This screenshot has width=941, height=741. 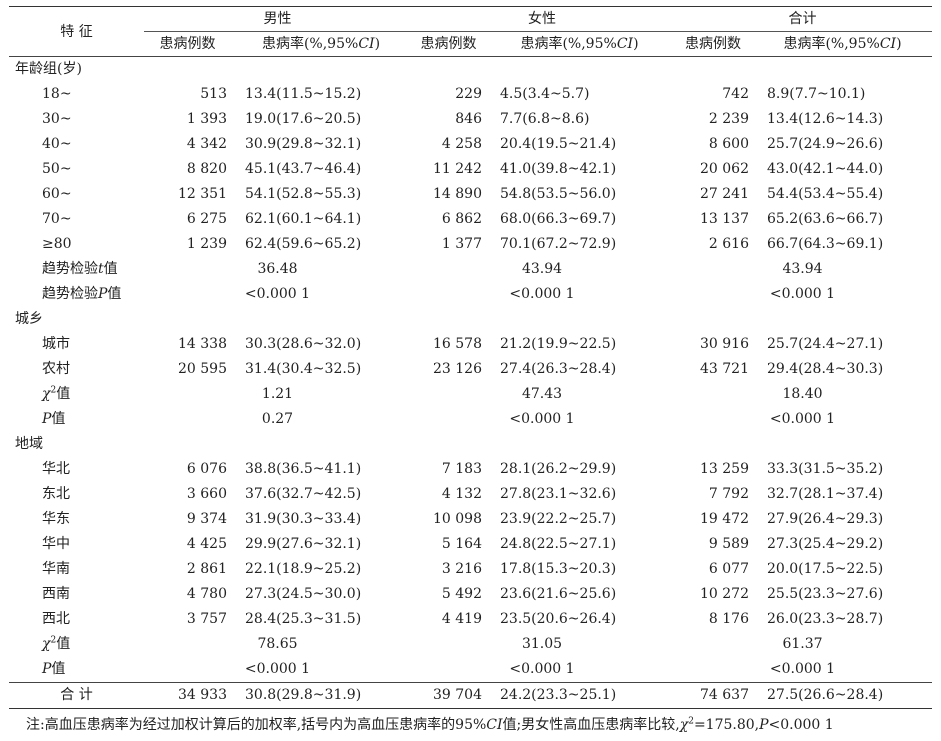 I want to click on row-label: 城市, so click(x=56, y=344).